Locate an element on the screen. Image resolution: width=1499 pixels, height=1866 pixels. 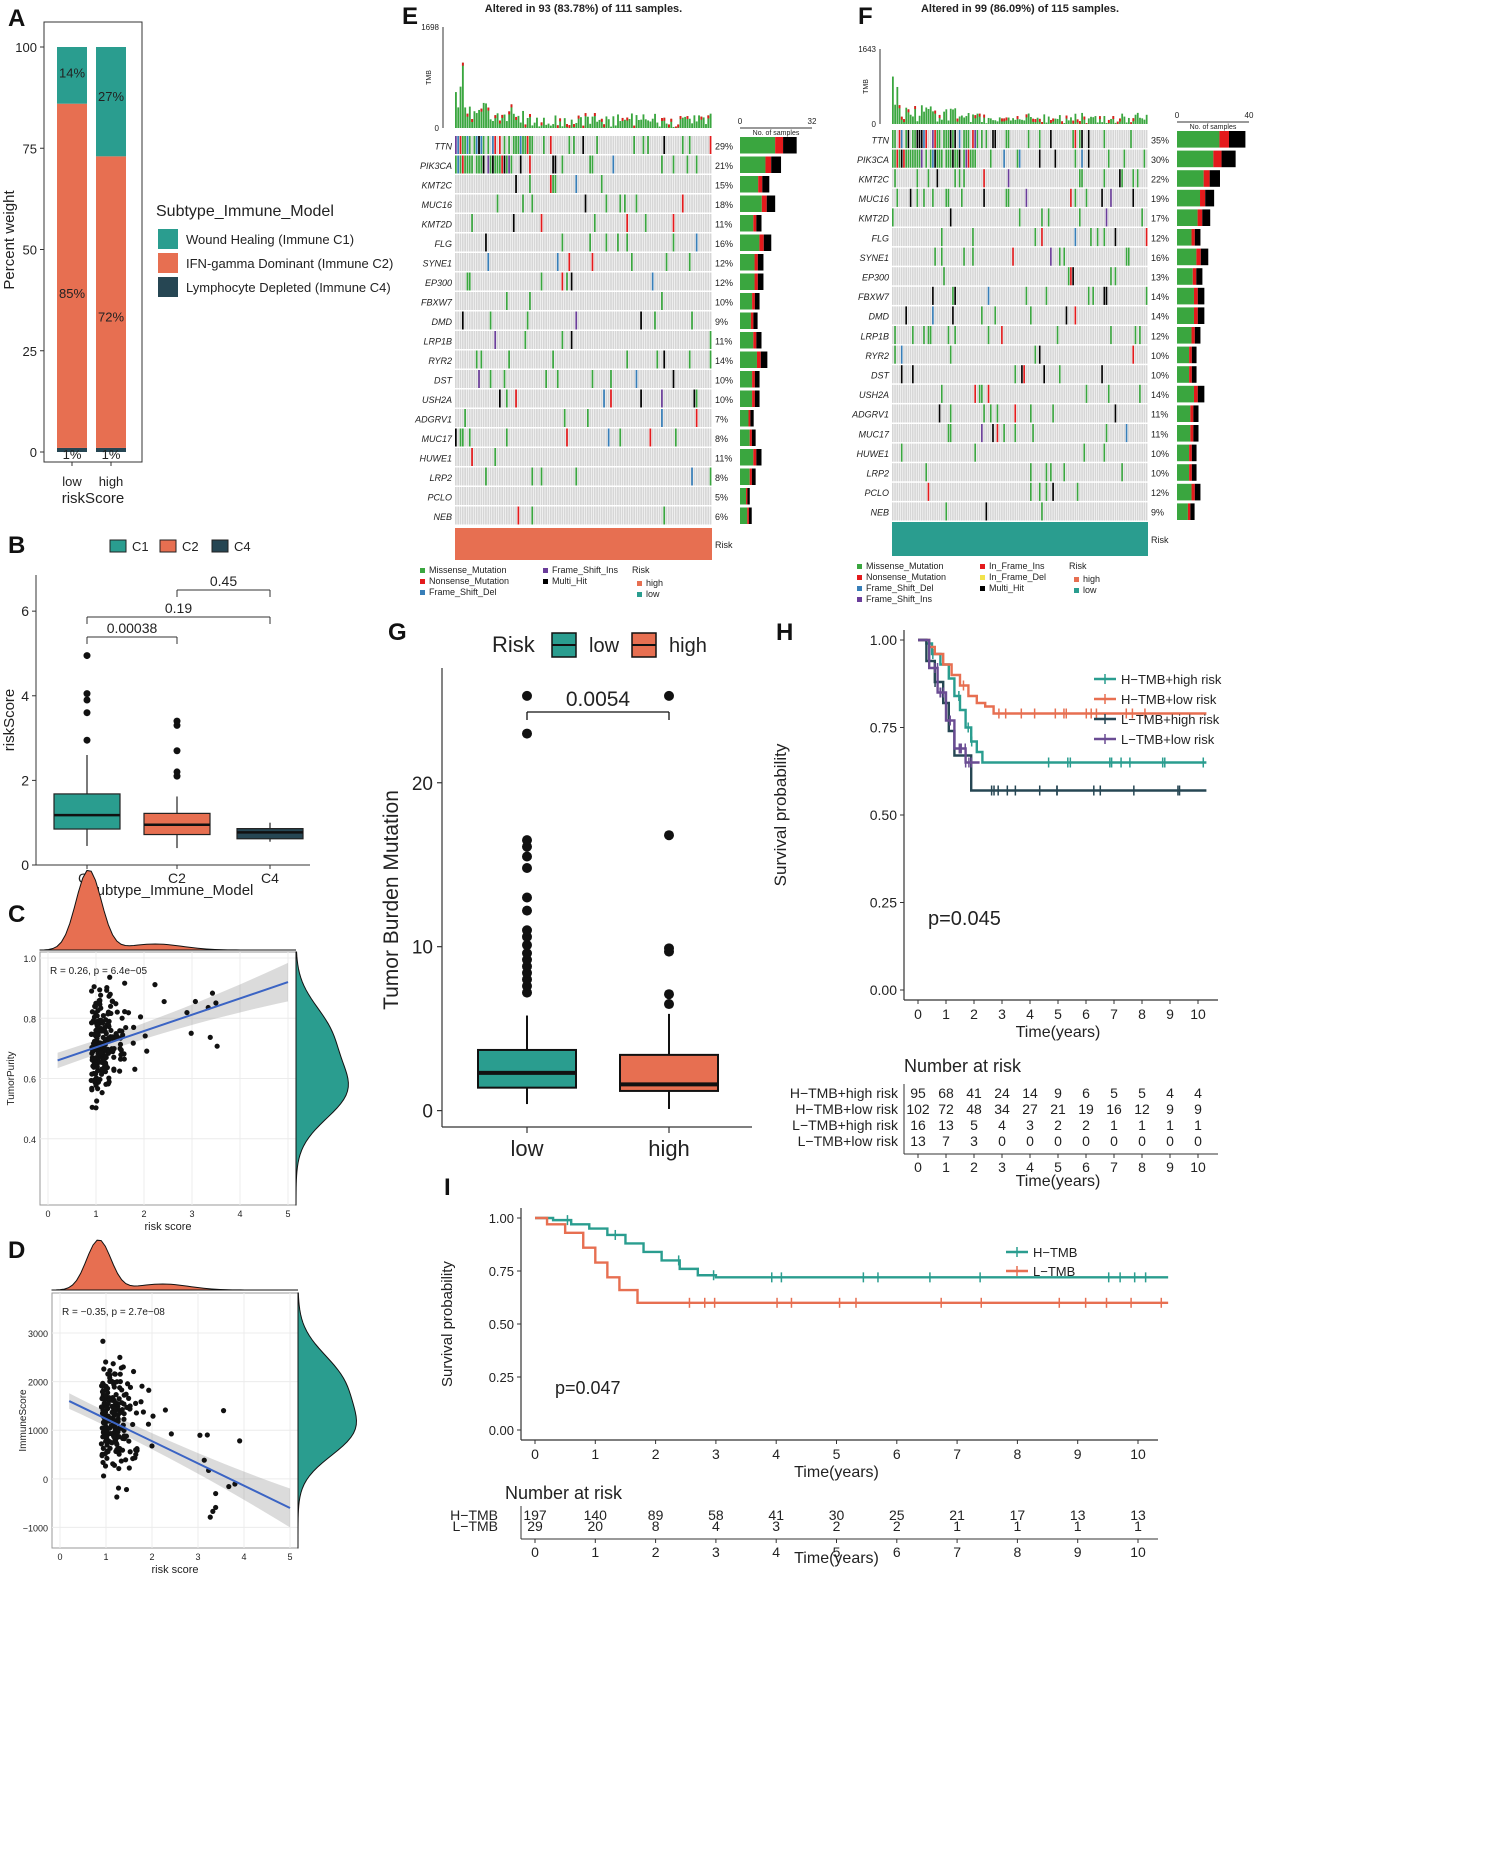
F-tmb-bar-seg is located at coordinates (904, 121).